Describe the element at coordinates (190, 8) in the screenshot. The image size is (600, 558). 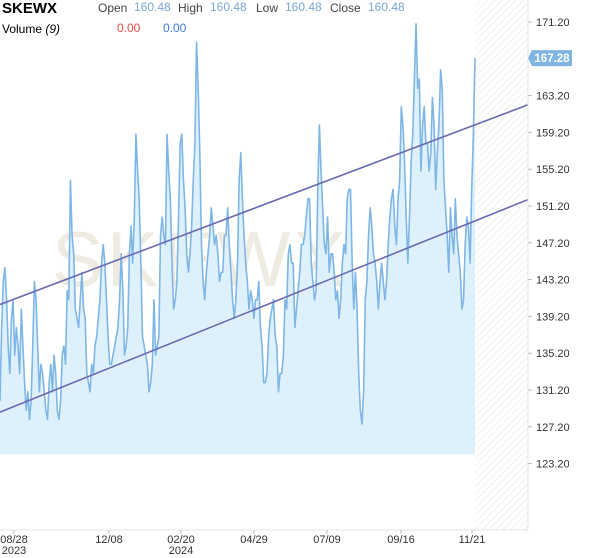
I see `high-label: High` at that location.